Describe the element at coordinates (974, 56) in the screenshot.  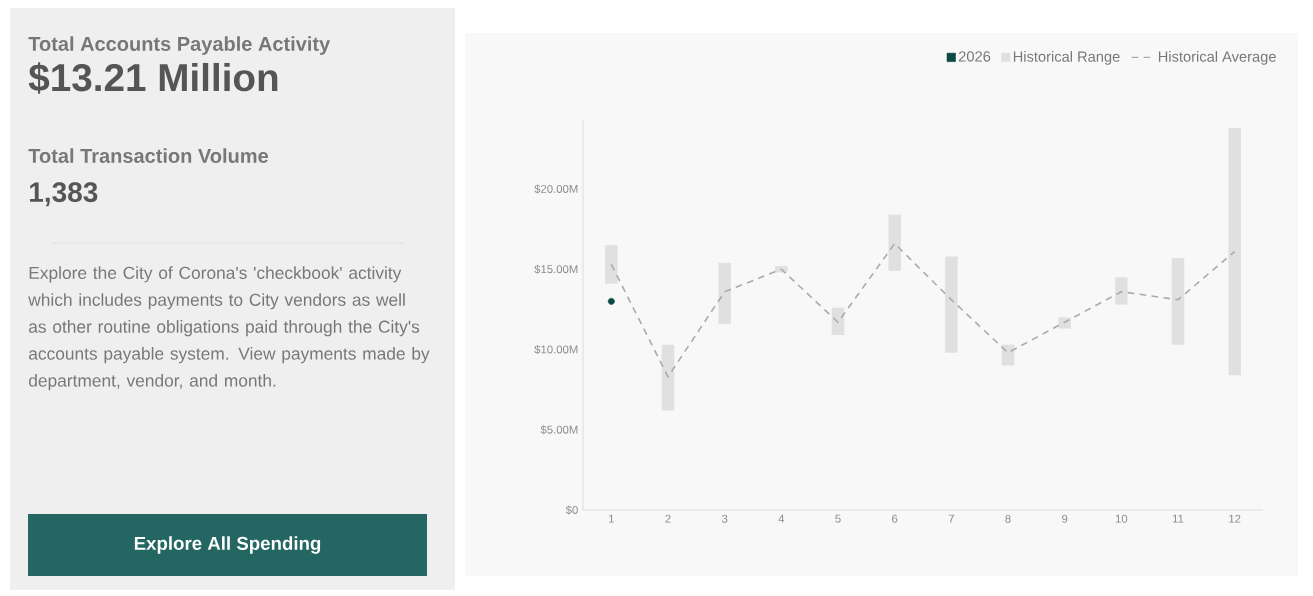
I see `legend-label: 2026` at that location.